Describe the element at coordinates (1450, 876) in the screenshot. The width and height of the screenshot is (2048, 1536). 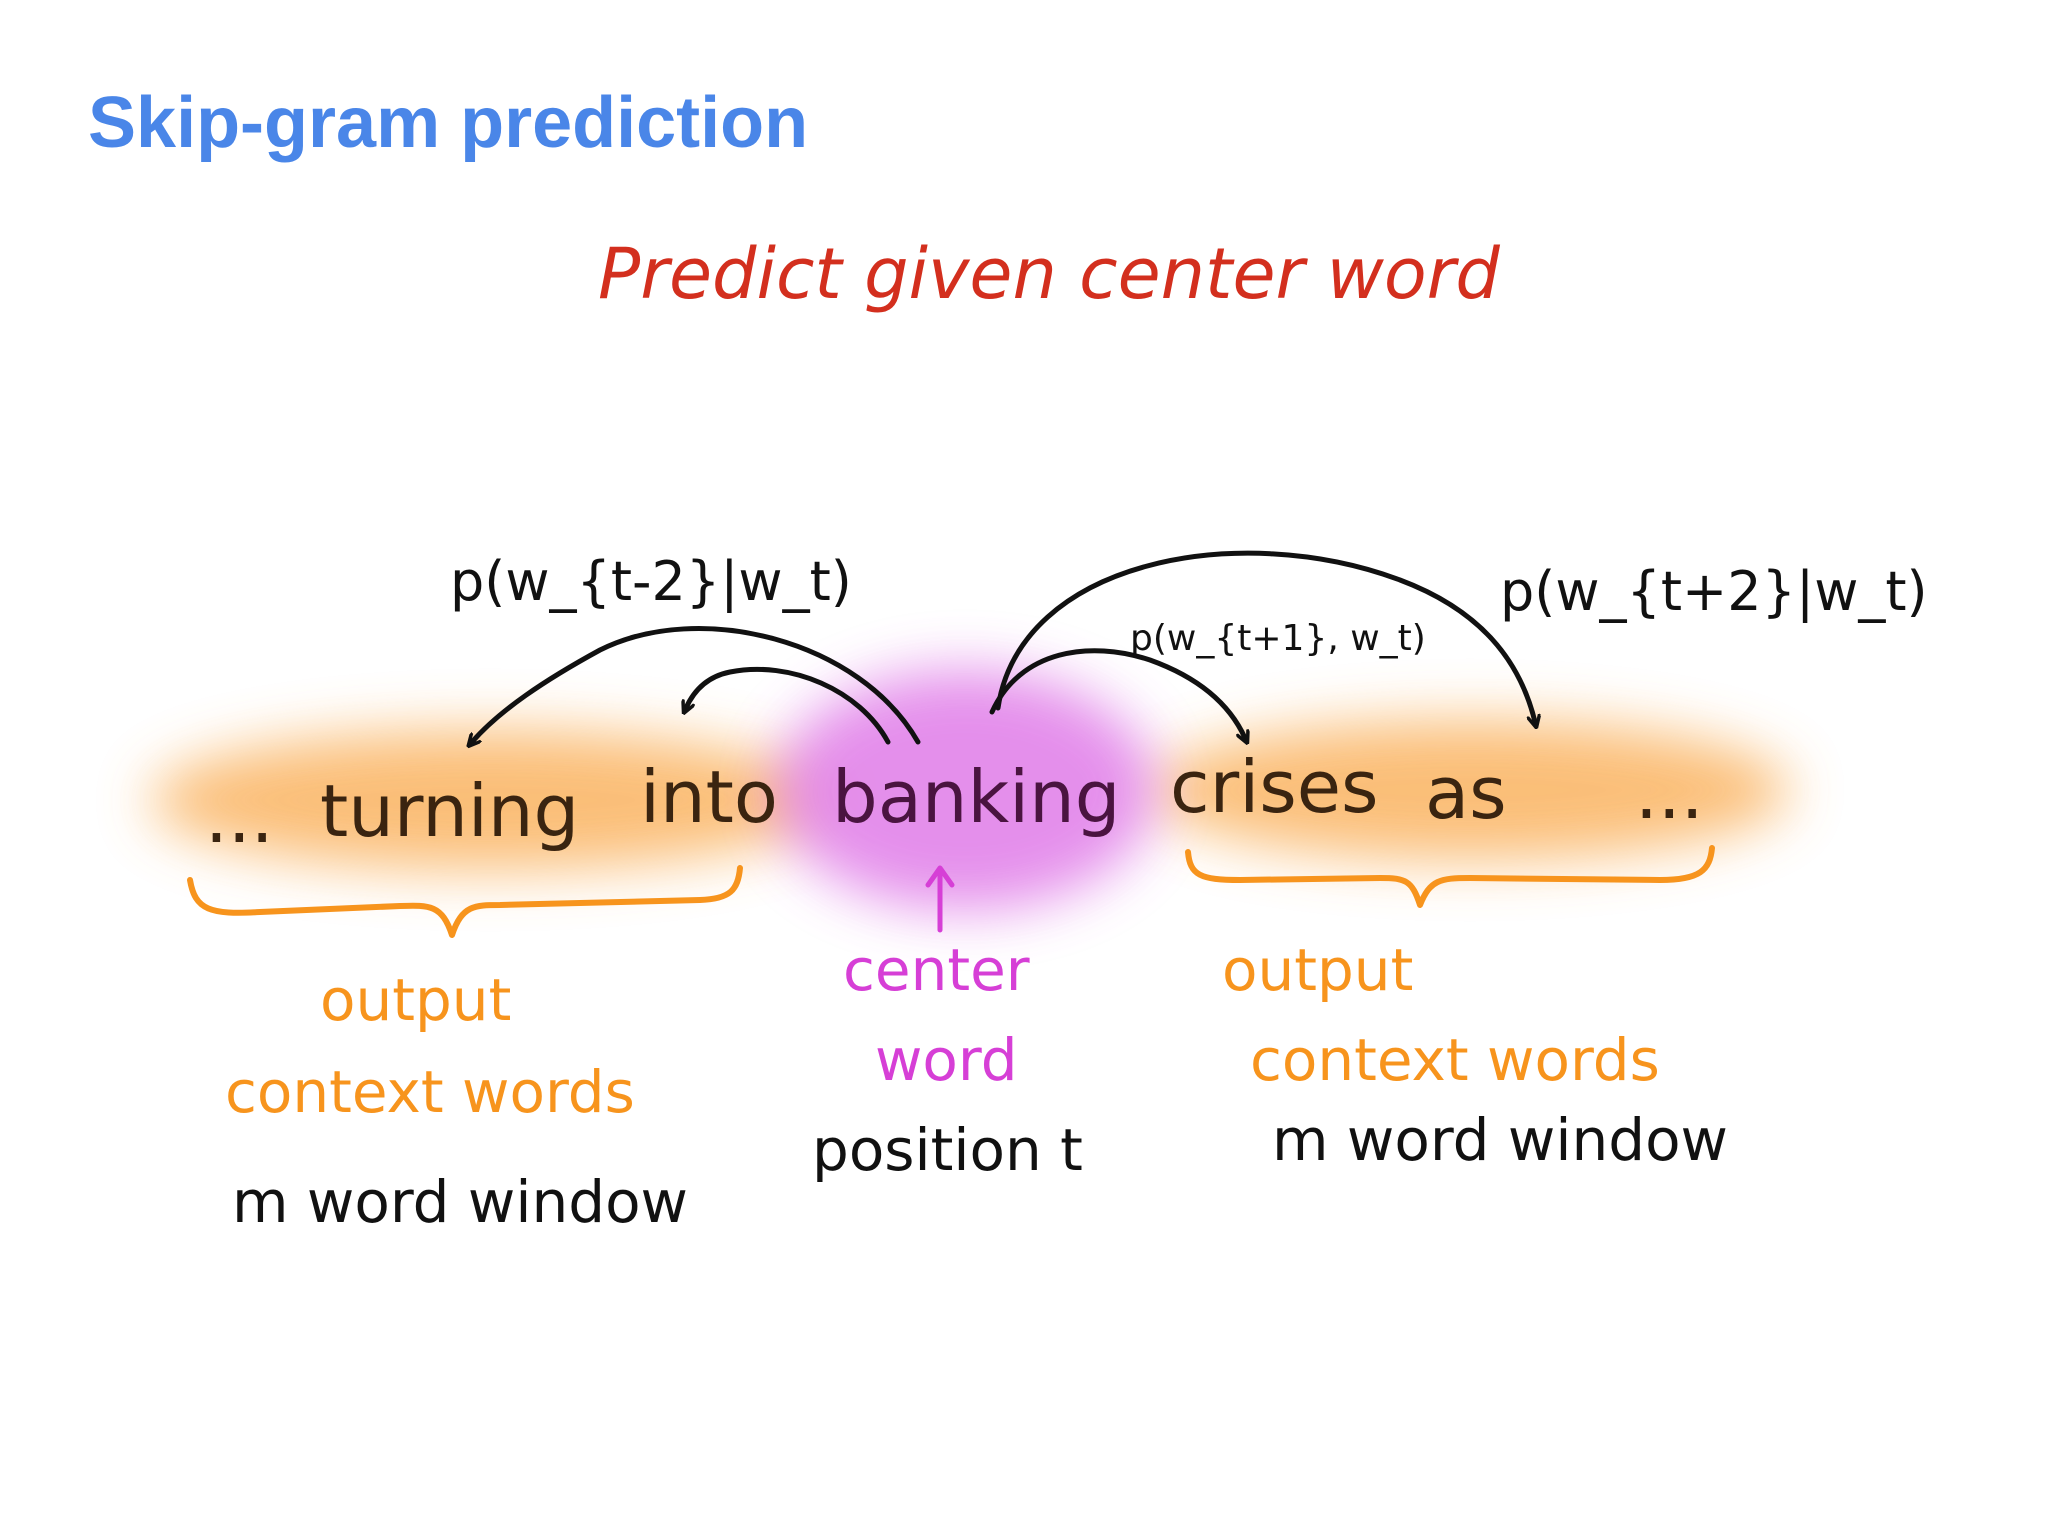
I see `right-context-brace` at that location.